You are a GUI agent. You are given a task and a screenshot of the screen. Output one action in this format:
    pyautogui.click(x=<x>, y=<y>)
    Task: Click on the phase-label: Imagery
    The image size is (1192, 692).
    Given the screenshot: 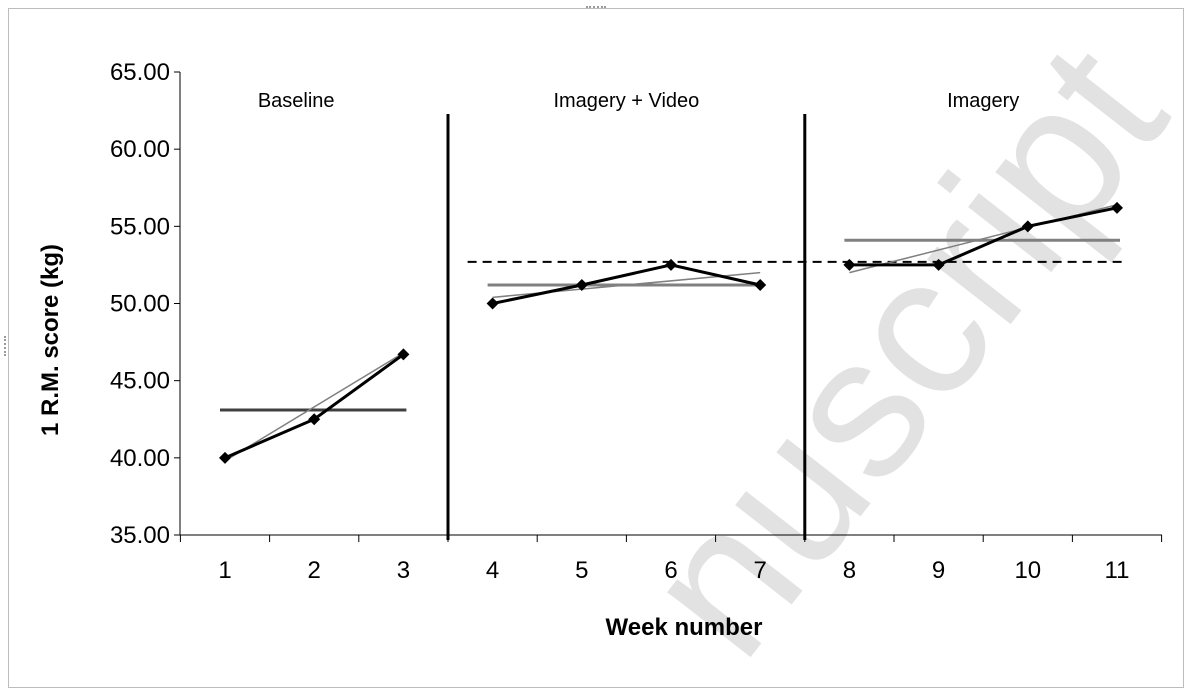 What is the action you would take?
    pyautogui.click(x=983, y=101)
    